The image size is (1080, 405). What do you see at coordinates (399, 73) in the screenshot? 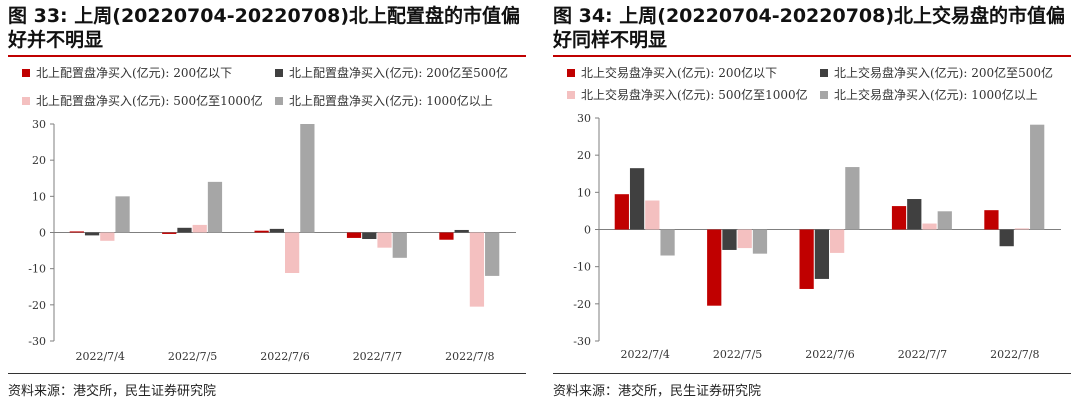
I see `legend-label: 北上配置盘净买入(亿元): 200亿至500亿` at bounding box center [399, 73].